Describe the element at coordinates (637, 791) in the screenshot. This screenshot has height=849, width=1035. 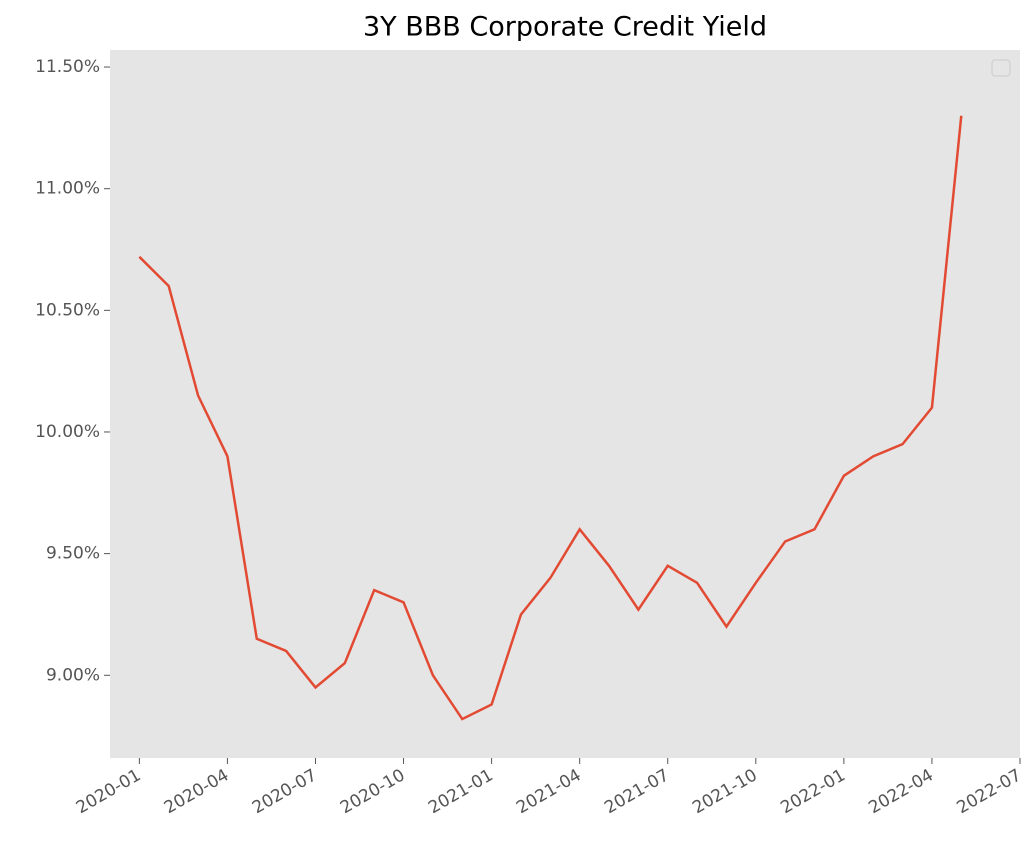
I see `x-tick-label: 2021-07` at that location.